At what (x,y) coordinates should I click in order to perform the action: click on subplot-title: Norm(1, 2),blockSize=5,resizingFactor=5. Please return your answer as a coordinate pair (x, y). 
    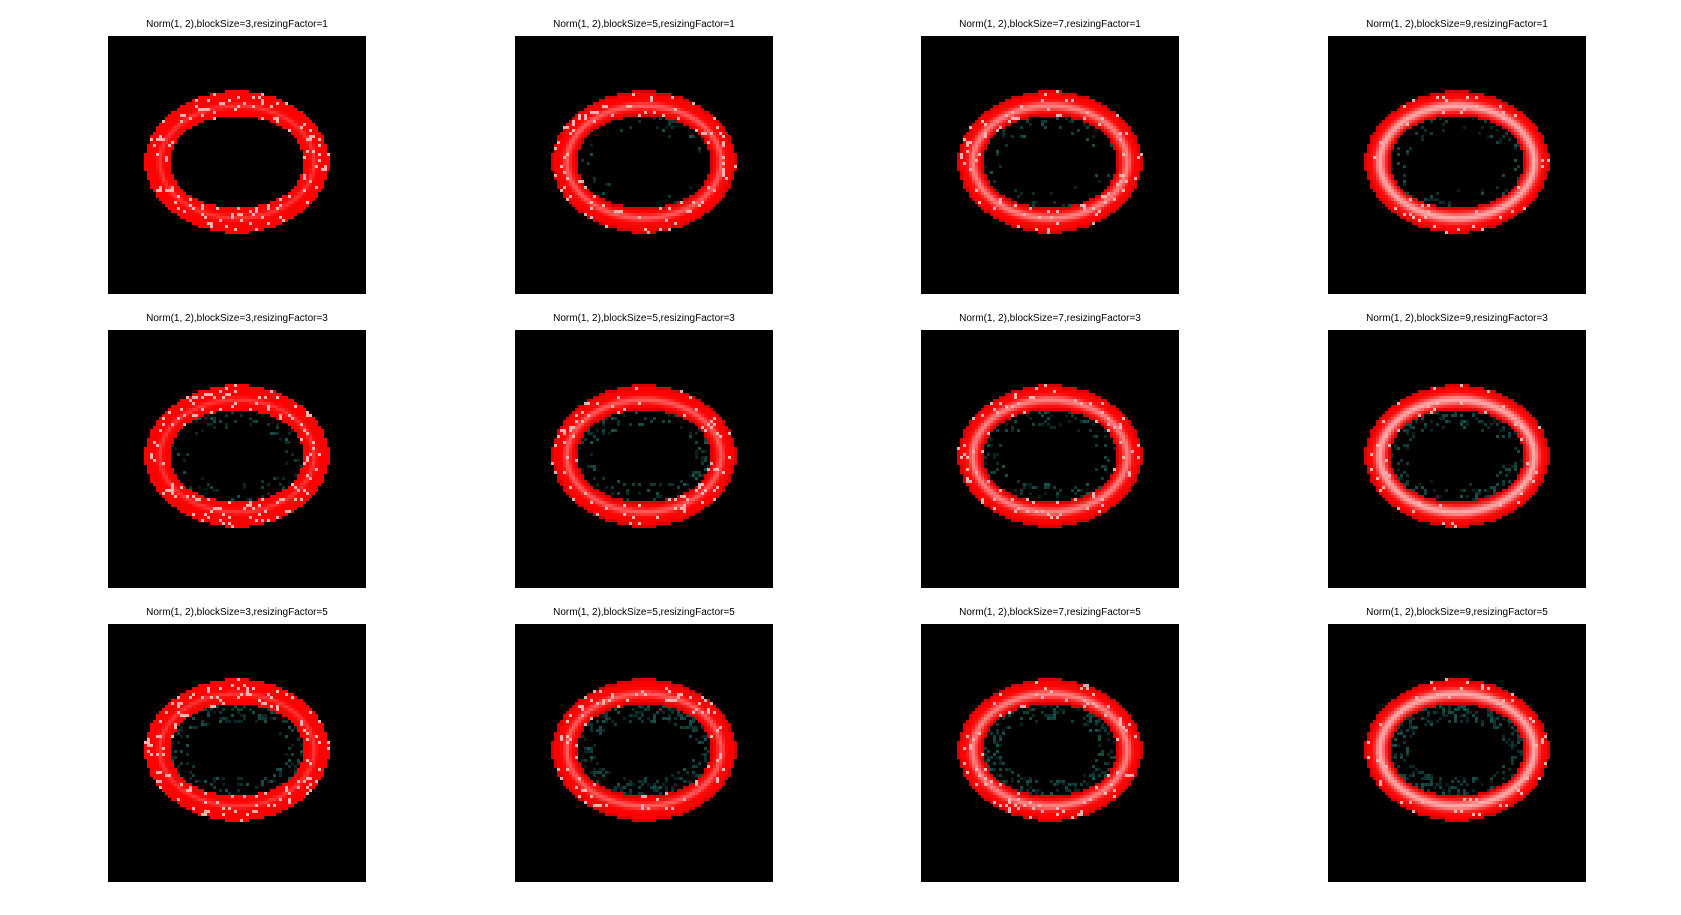
    Looking at the image, I should click on (644, 612).